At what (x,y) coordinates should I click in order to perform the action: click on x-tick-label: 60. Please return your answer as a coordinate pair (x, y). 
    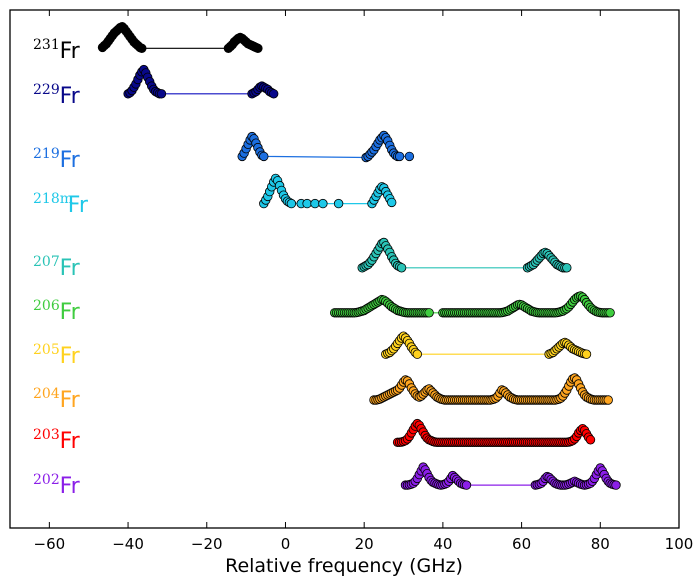
    Looking at the image, I should click on (521, 544).